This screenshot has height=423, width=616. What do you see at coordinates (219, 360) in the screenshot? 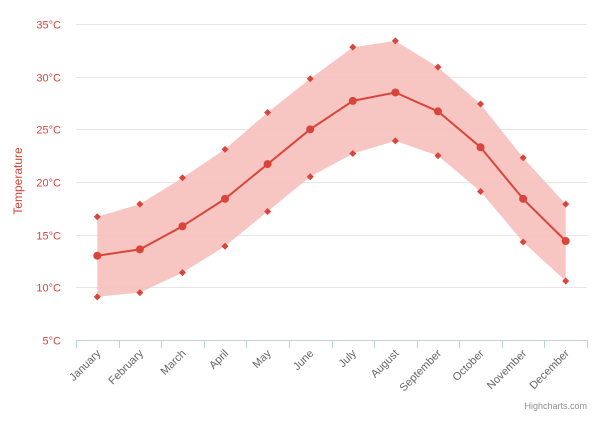
I see `x-tick-label: April` at bounding box center [219, 360].